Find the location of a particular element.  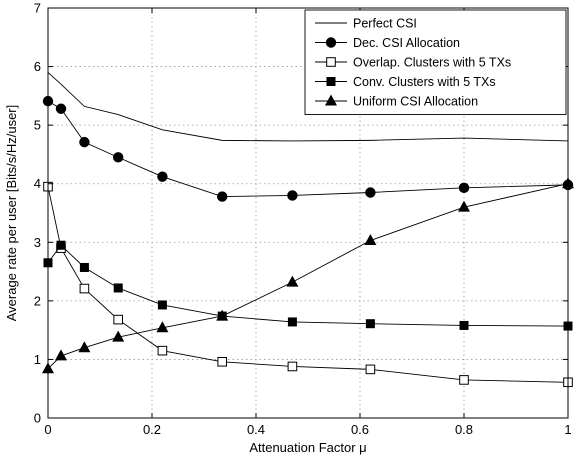

legend-label: Perfect CSI is located at coordinates (385, 24).